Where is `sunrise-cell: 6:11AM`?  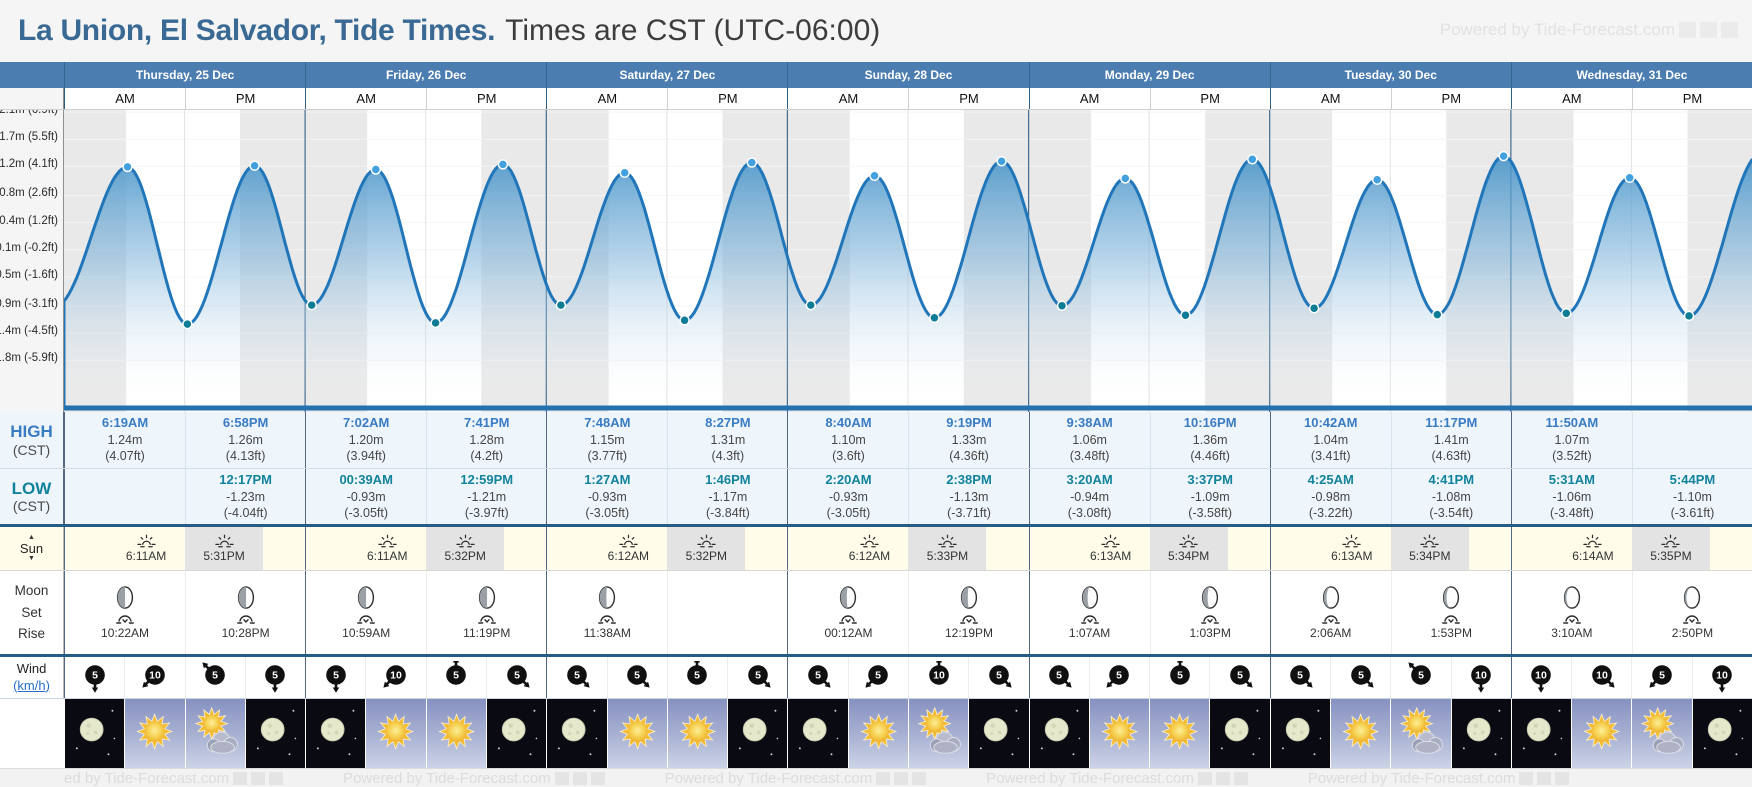 sunrise-cell: 6:11AM is located at coordinates (387, 548).